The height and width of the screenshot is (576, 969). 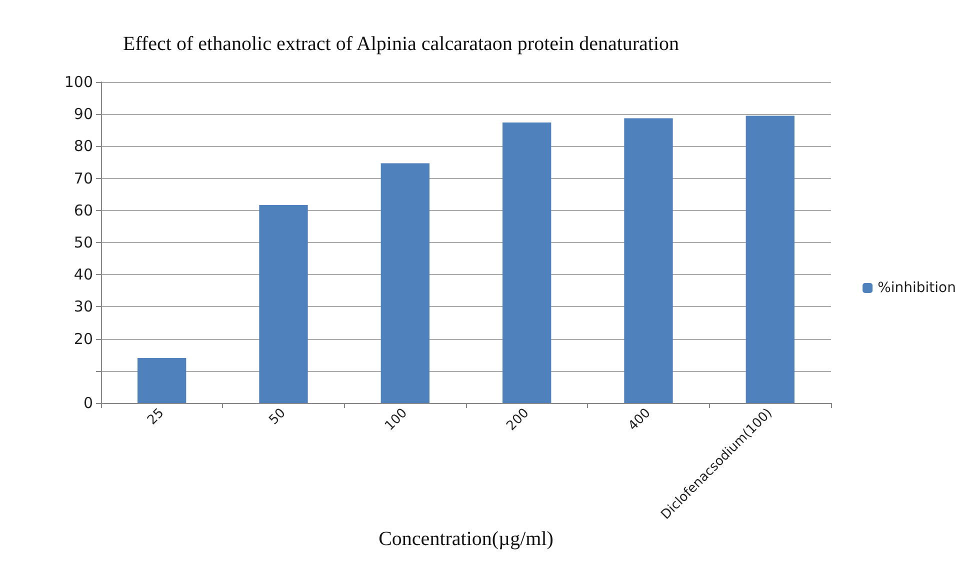 What do you see at coordinates (83, 178) in the screenshot?
I see `y-tick-label: 70` at bounding box center [83, 178].